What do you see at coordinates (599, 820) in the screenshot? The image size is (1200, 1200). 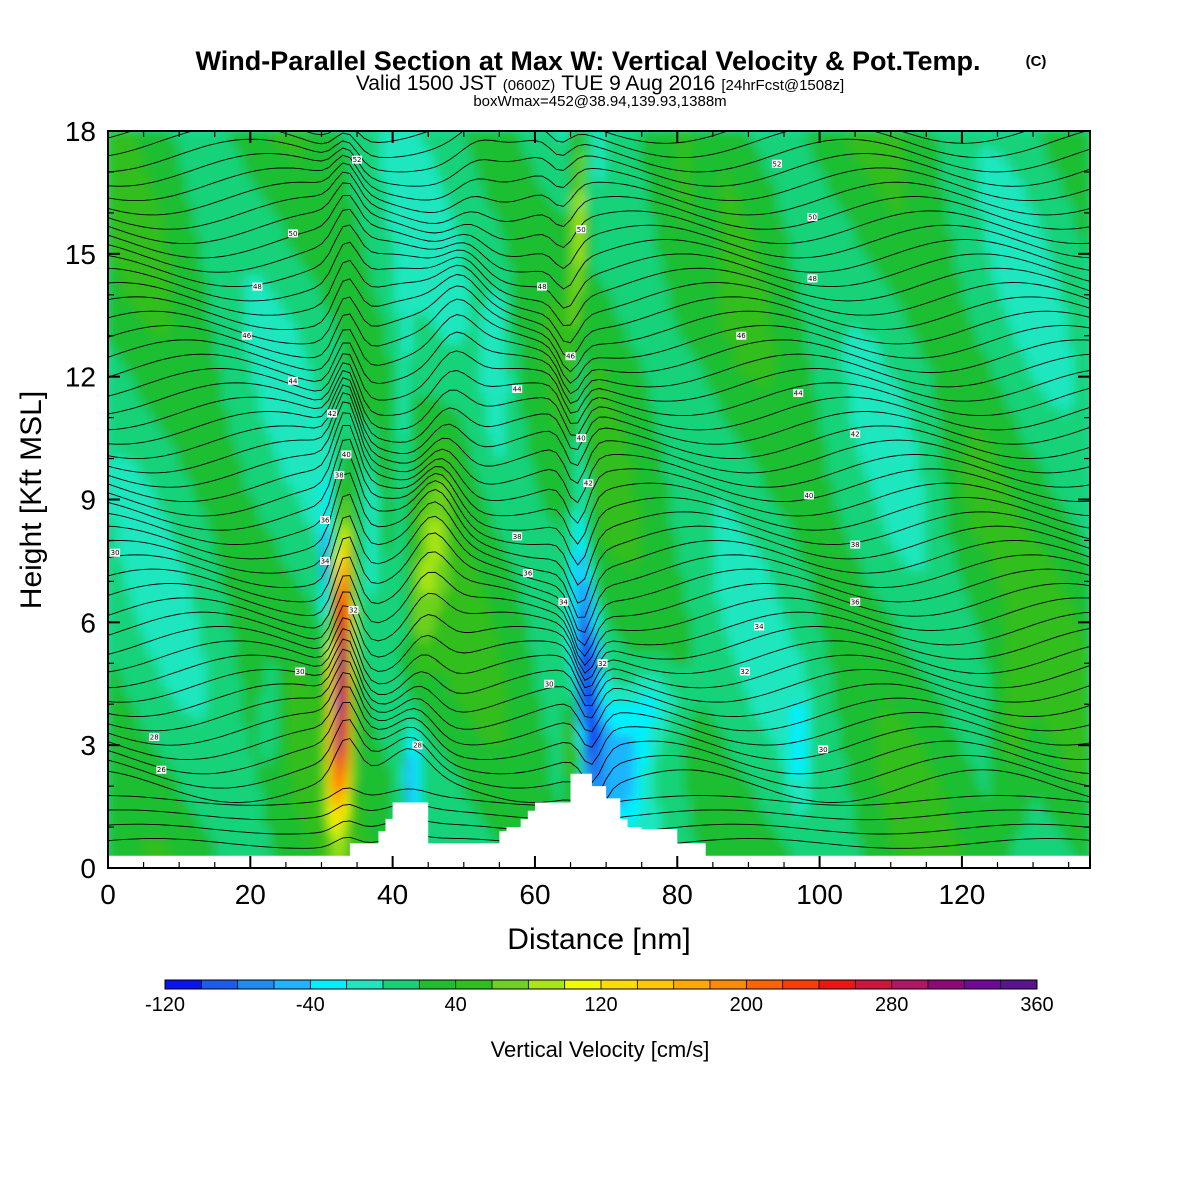 I see `terrain` at bounding box center [599, 820].